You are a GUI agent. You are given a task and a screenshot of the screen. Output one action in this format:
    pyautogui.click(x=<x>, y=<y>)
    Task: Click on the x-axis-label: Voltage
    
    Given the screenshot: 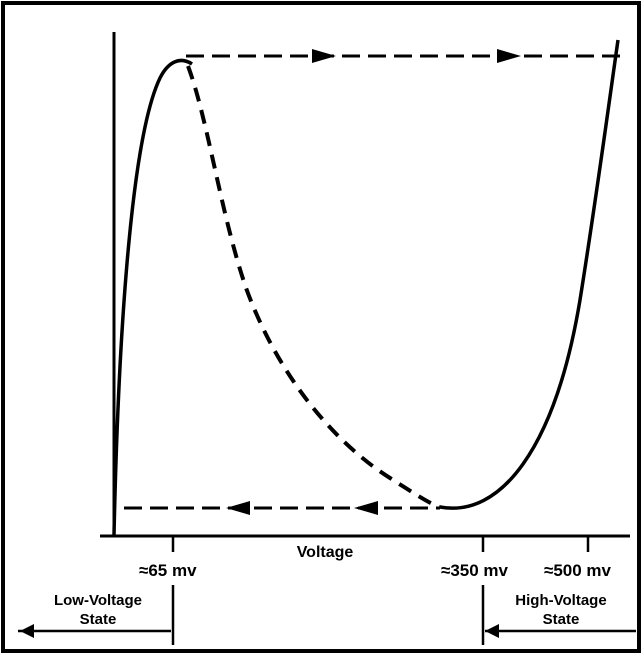 What is the action you would take?
    pyautogui.click(x=325, y=552)
    